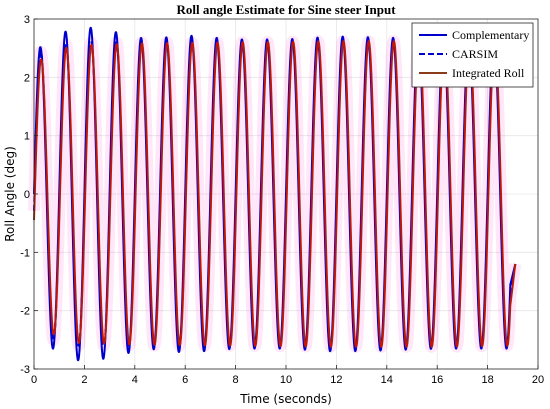 Image resolution: width=550 pixels, height=409 pixels. I want to click on legend: Complementary CARSIM Integrated Roll, so click(472, 55).